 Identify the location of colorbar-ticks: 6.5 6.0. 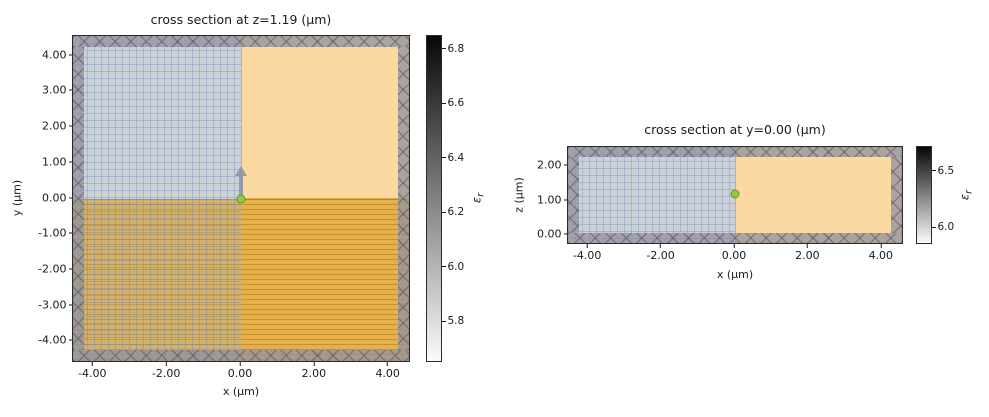
(952, 195).